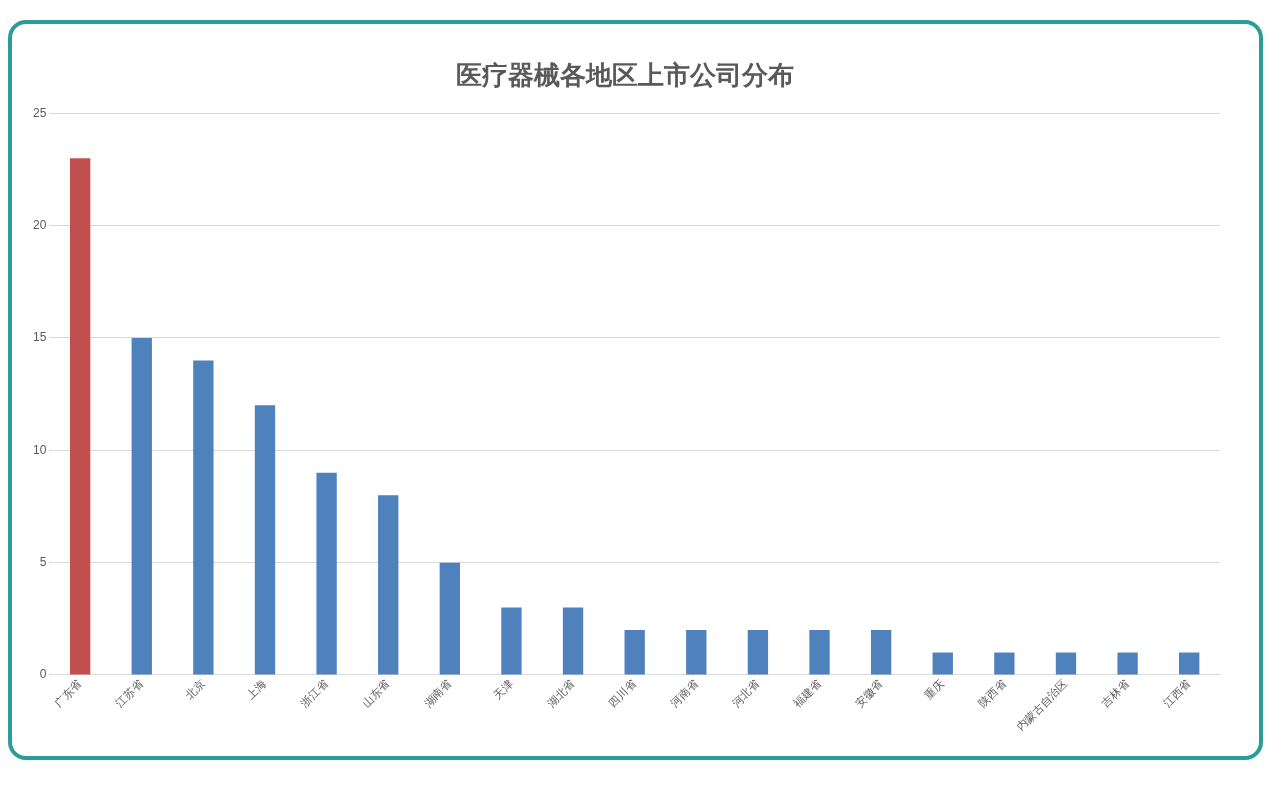 The height and width of the screenshot is (786, 1285). Describe the element at coordinates (1042, 705) in the screenshot. I see `x-tick-label: 内蒙古自治区` at that location.